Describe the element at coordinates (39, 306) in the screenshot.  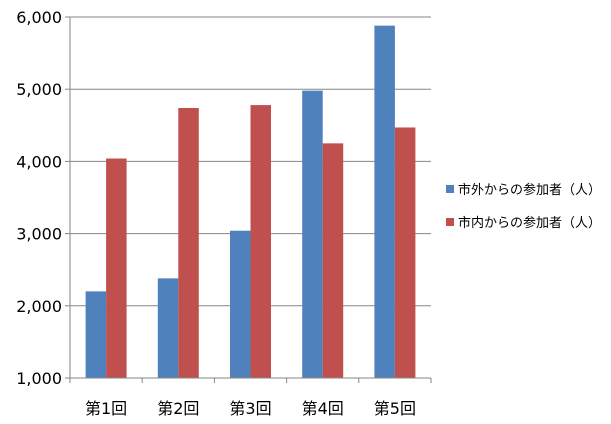
I see `y-tick-label: 2,000` at that location.